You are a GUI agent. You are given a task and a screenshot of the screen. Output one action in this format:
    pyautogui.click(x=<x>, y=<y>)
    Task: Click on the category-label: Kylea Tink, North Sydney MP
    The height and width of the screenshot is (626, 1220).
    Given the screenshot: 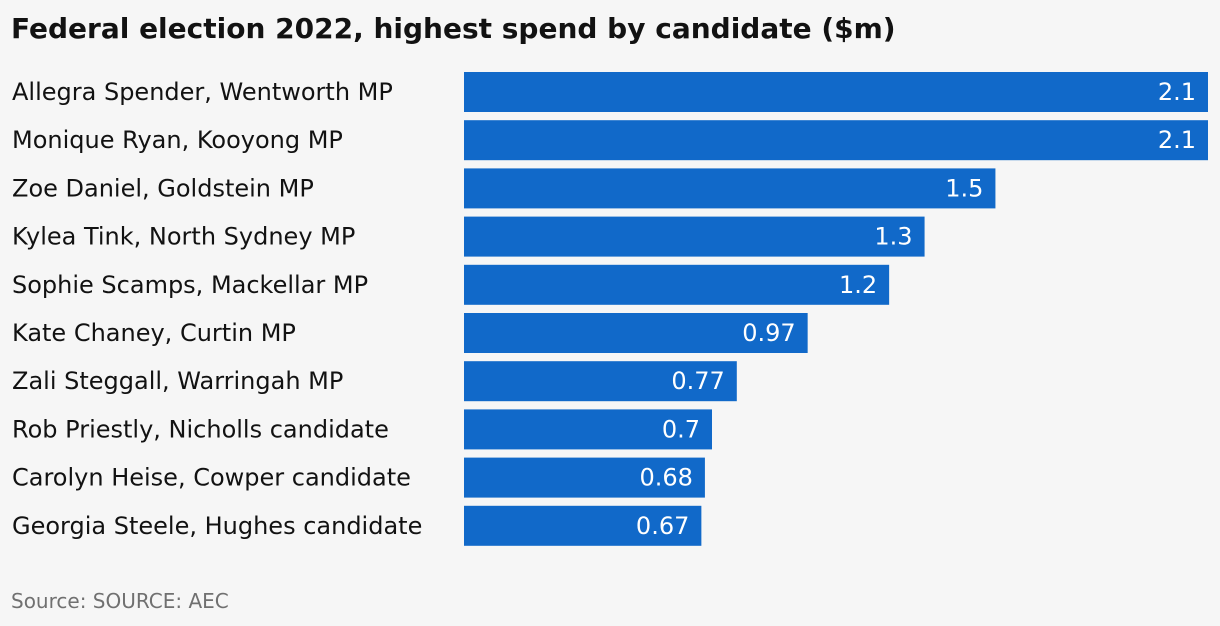 What is the action you would take?
    pyautogui.click(x=183, y=237)
    